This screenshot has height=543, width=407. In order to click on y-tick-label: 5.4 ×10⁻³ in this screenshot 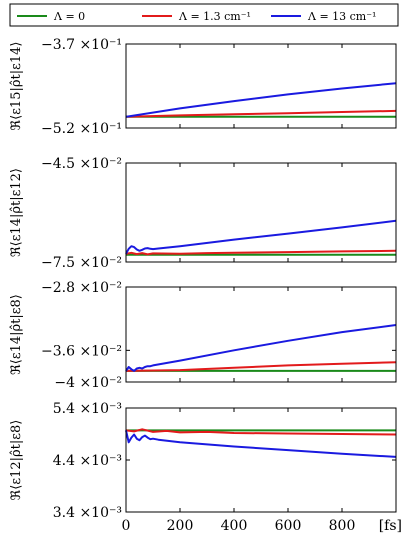, I will do `click(87, 409)`.